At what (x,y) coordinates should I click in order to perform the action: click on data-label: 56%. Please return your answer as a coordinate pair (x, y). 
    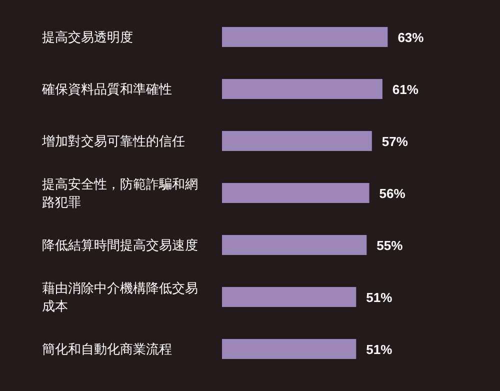
    Looking at the image, I should click on (392, 193).